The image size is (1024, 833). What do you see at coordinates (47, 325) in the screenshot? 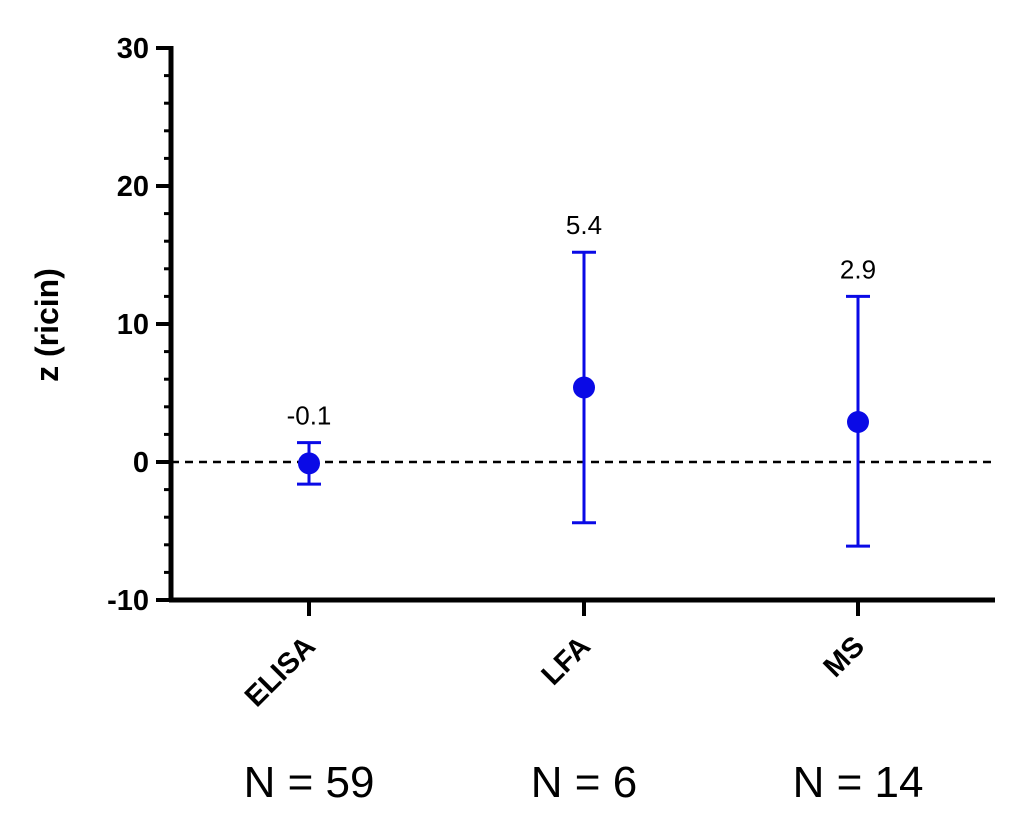
I see `y-axis-label: z (ricin)` at bounding box center [47, 325].